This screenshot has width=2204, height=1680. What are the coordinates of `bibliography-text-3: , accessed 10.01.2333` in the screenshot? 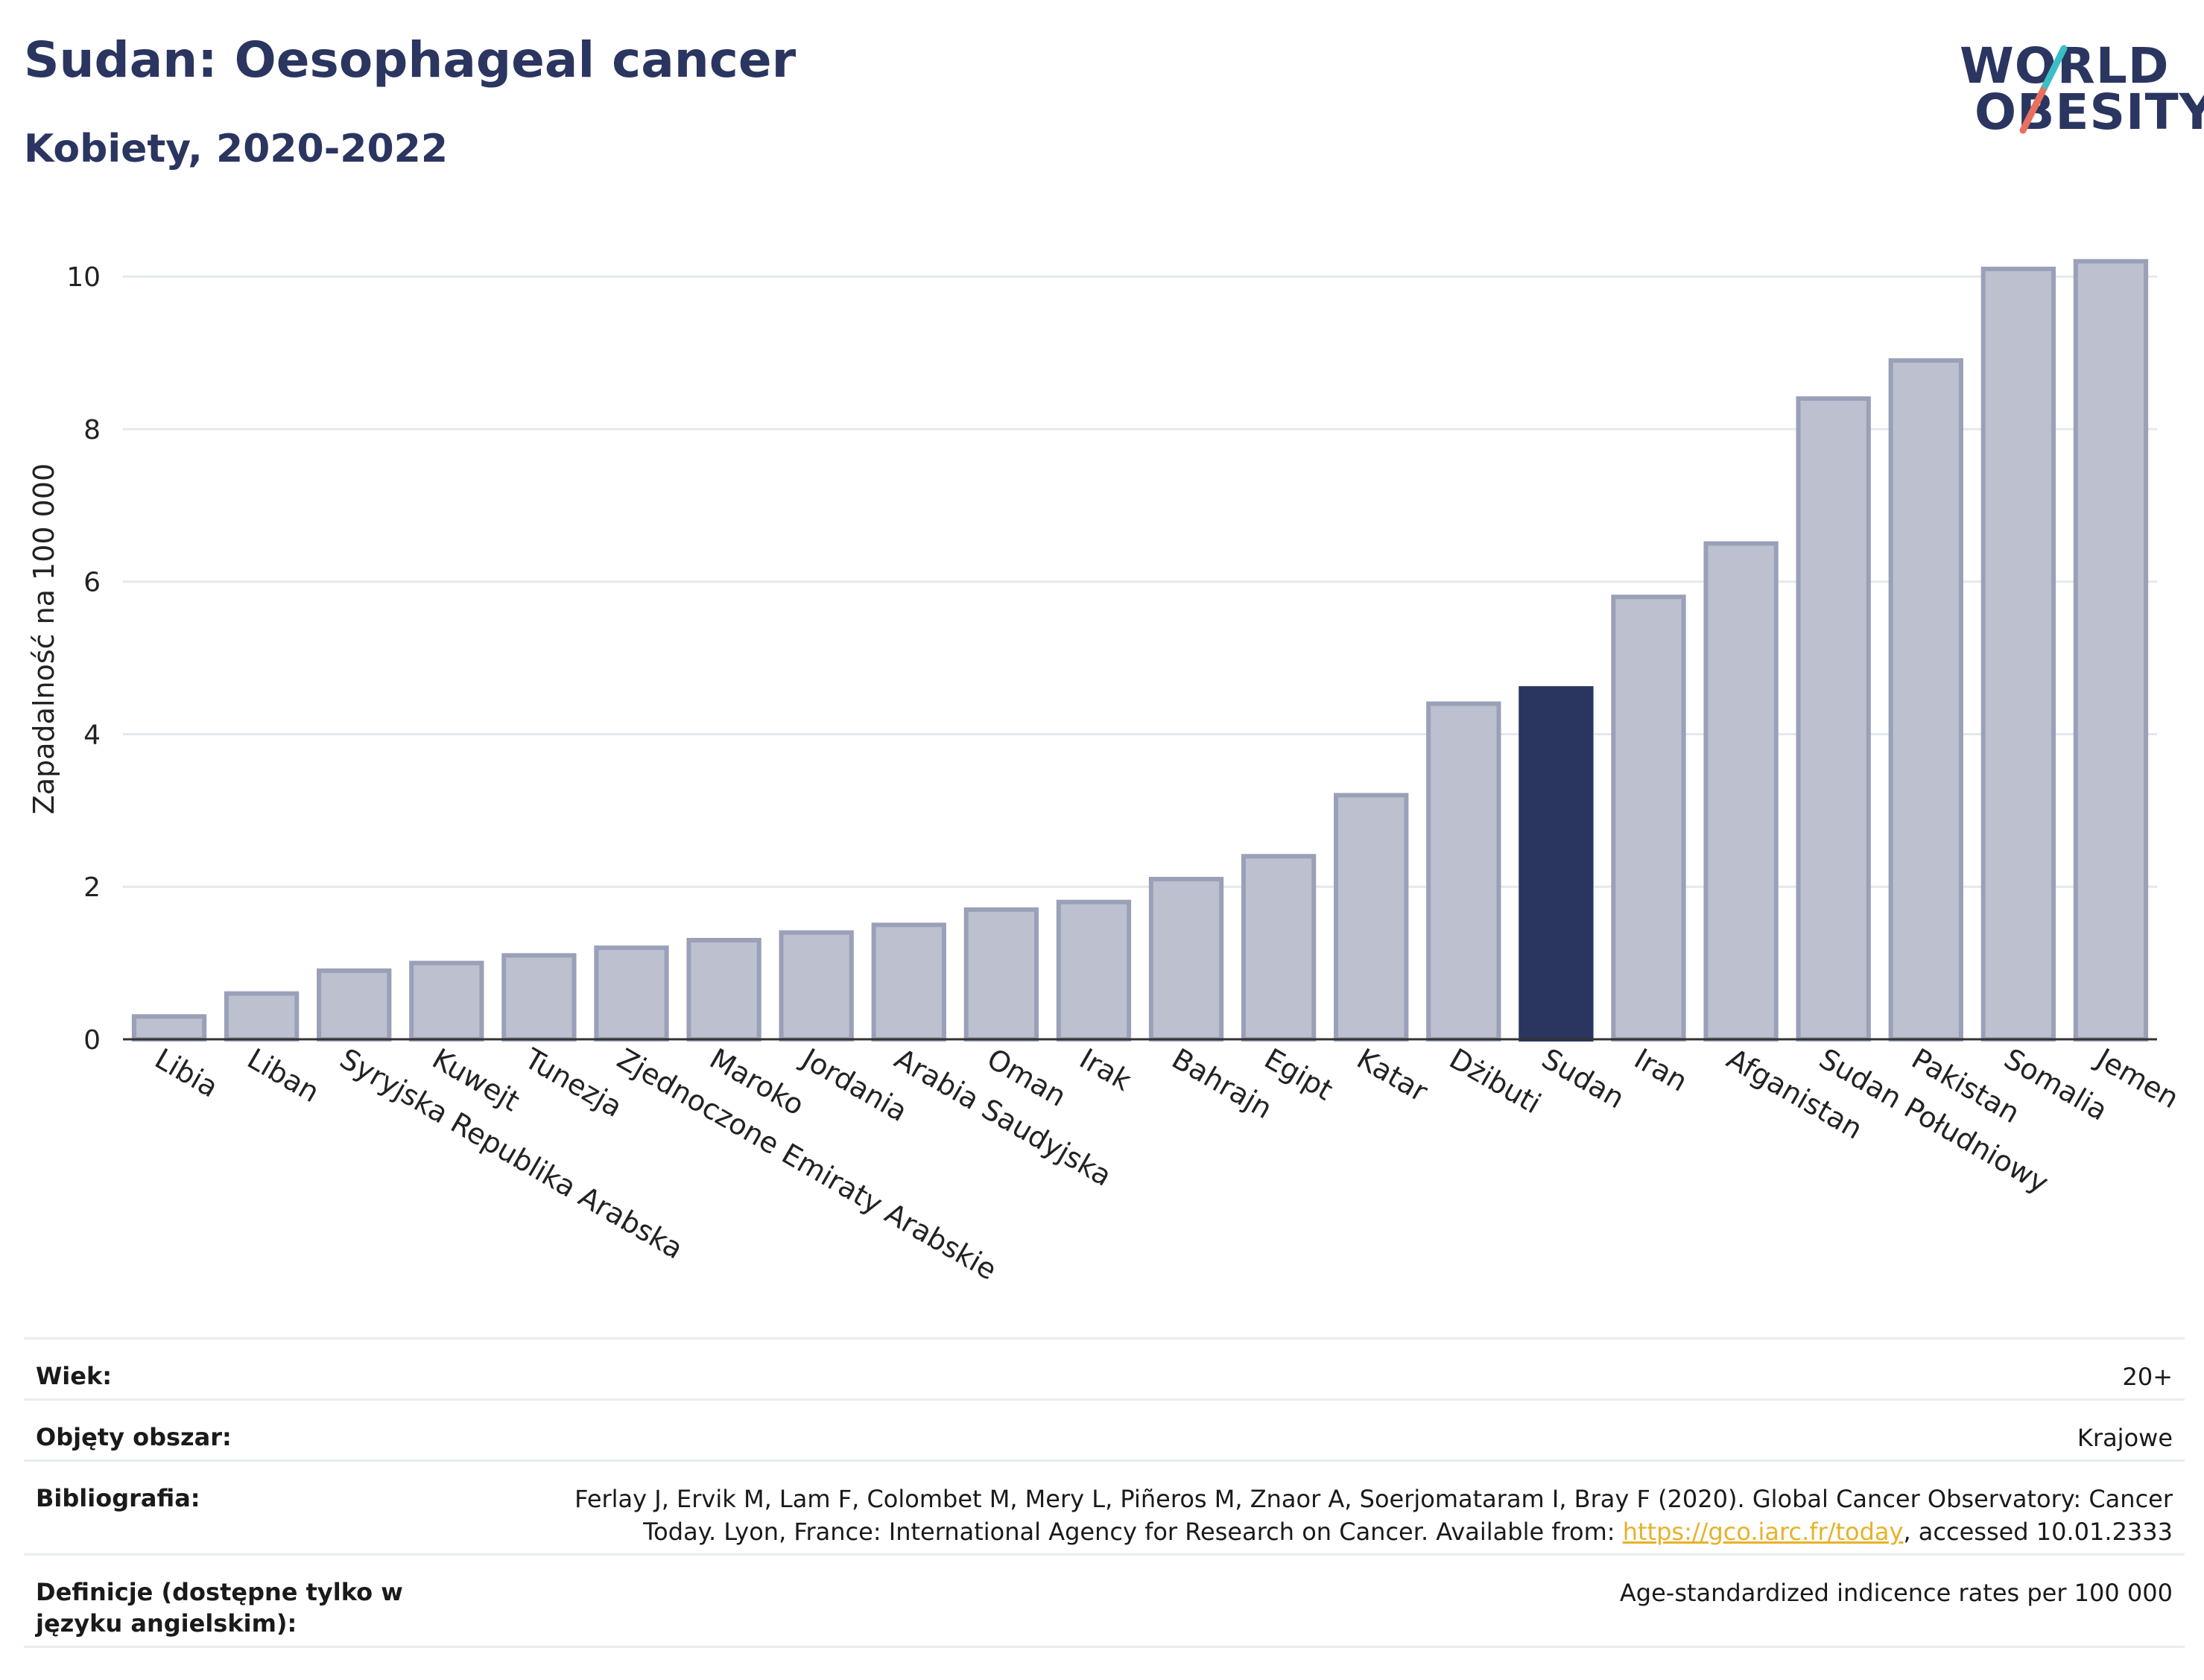 It's located at (2038, 1532).